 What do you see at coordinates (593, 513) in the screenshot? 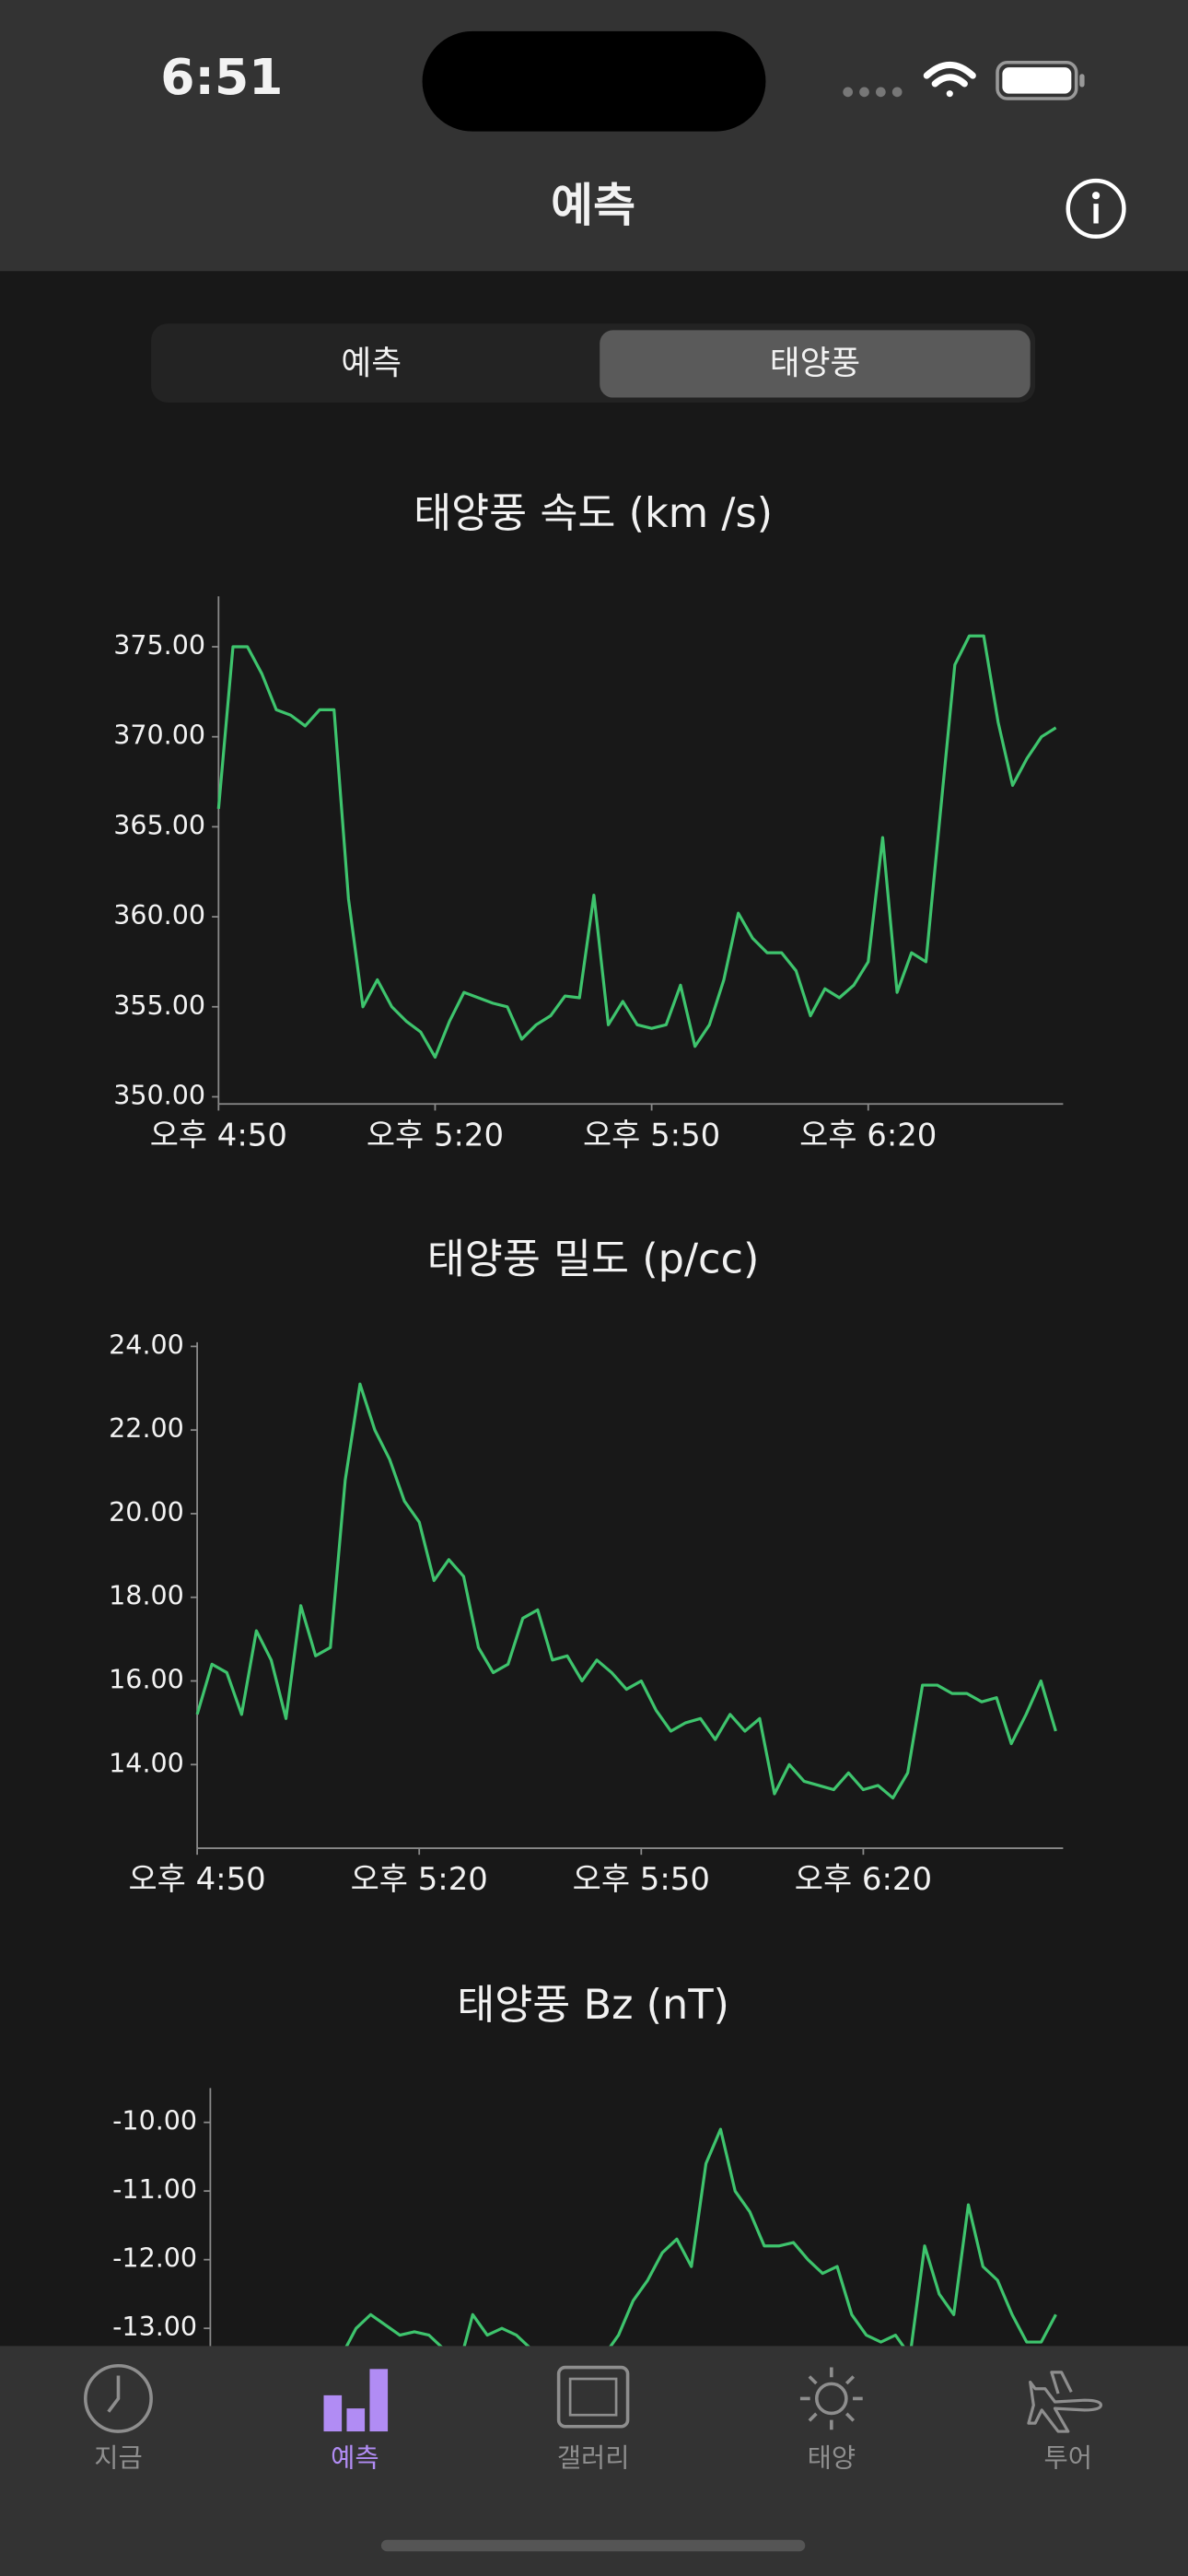
I see `chart-title: 태양풍 속도 (km /s)` at bounding box center [593, 513].